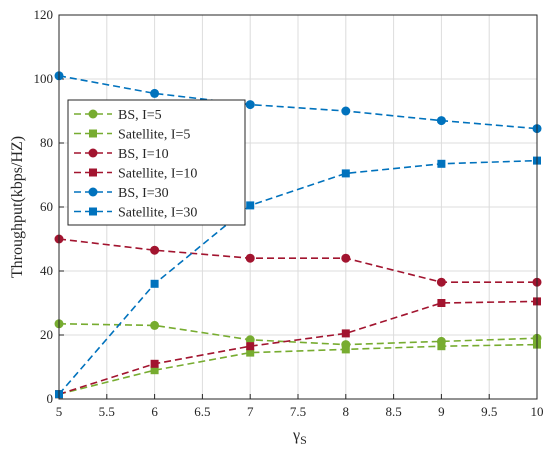  I want to click on legend-label: Satellite, I=5, so click(154, 135).